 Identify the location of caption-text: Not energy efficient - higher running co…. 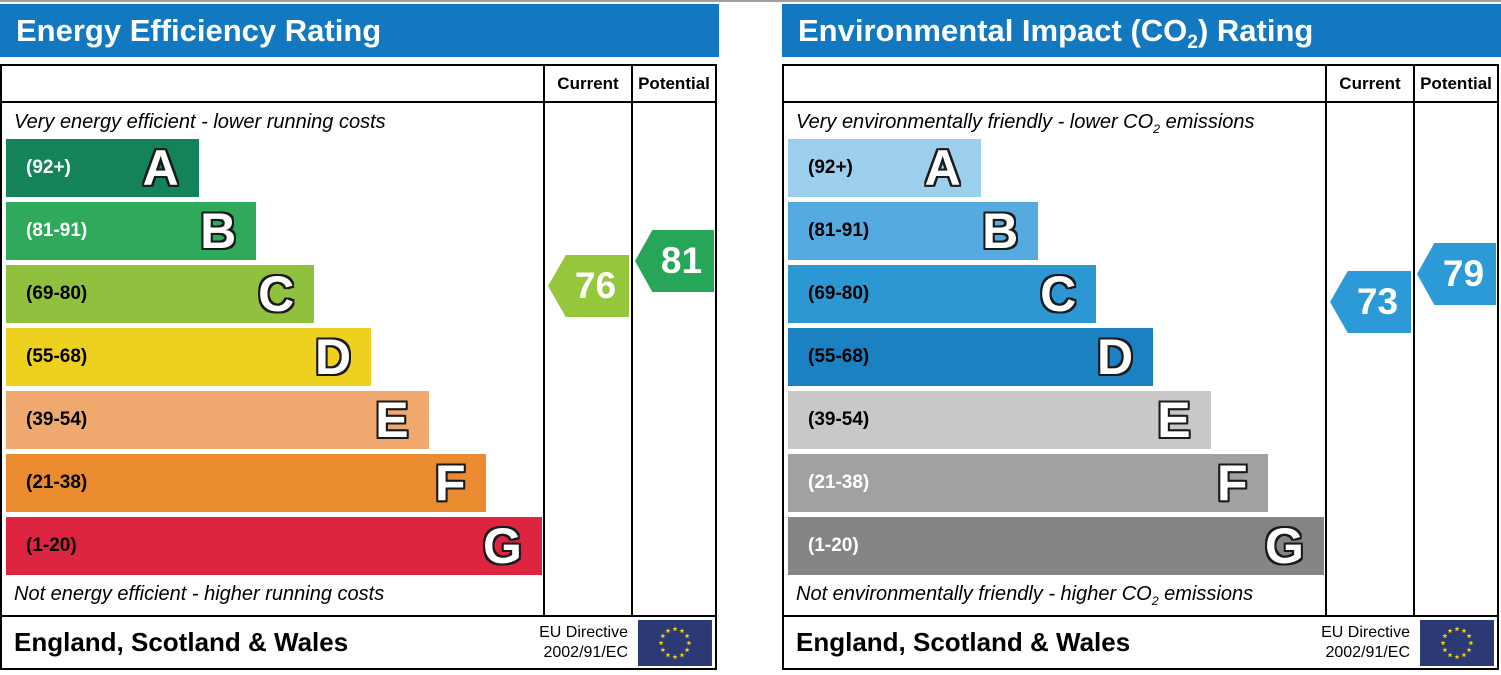
(199, 594).